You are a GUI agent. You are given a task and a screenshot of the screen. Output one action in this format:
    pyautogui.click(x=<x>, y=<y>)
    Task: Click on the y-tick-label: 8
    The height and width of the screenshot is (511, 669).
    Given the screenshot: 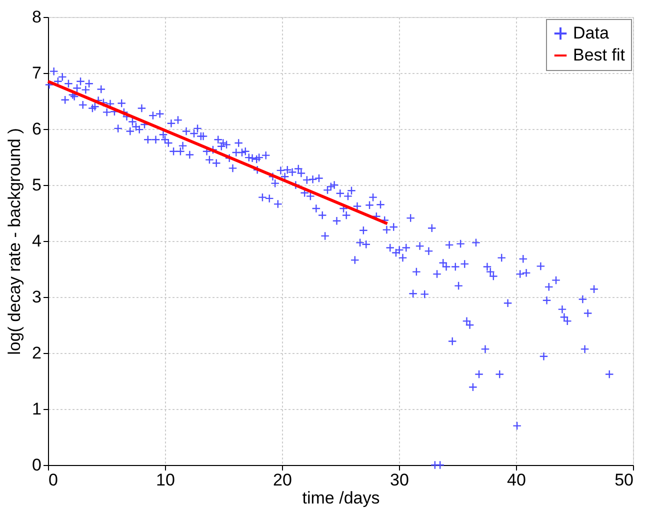 What is the action you would take?
    pyautogui.click(x=37, y=17)
    